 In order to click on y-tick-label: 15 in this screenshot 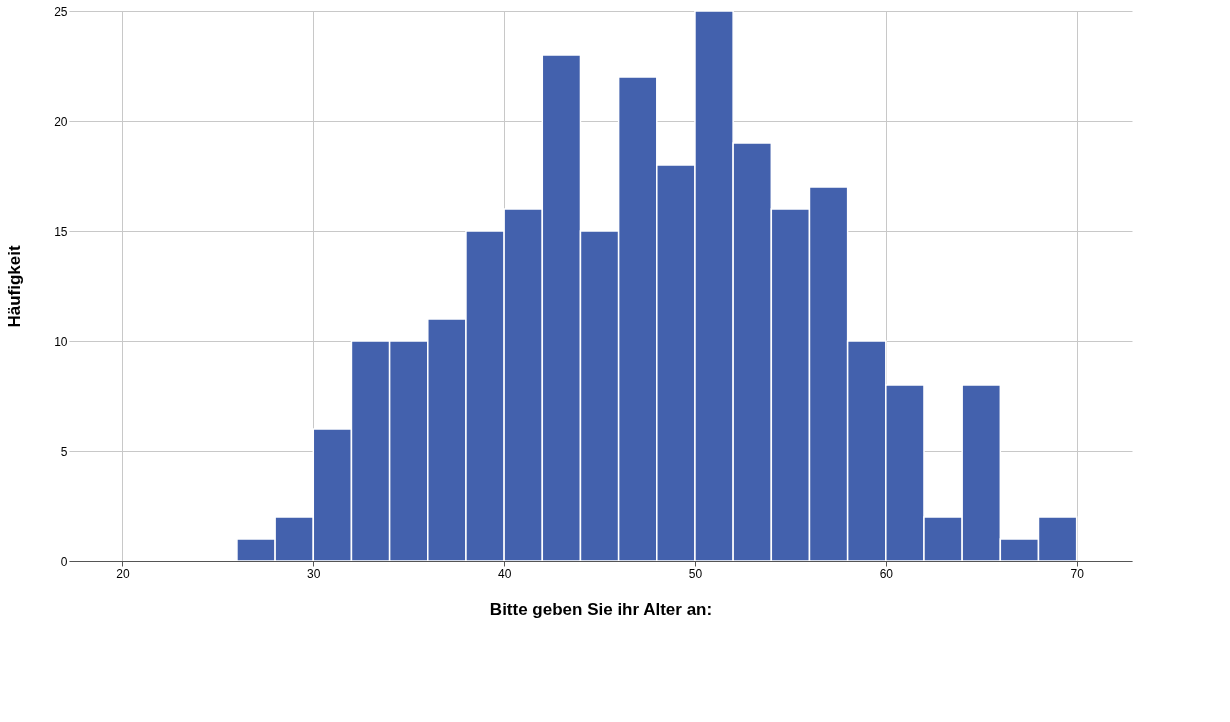, I will do `click(61, 231)`.